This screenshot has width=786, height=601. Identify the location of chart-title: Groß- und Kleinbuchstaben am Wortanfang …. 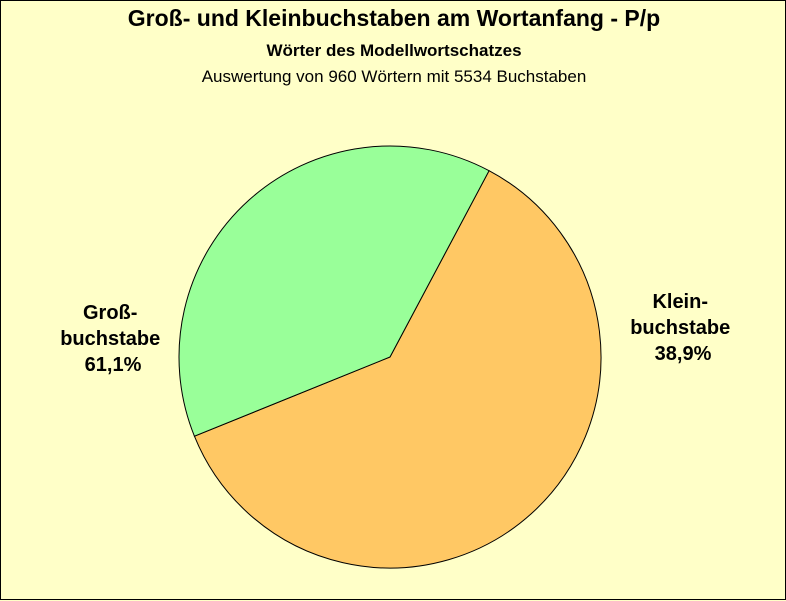
(394, 18).